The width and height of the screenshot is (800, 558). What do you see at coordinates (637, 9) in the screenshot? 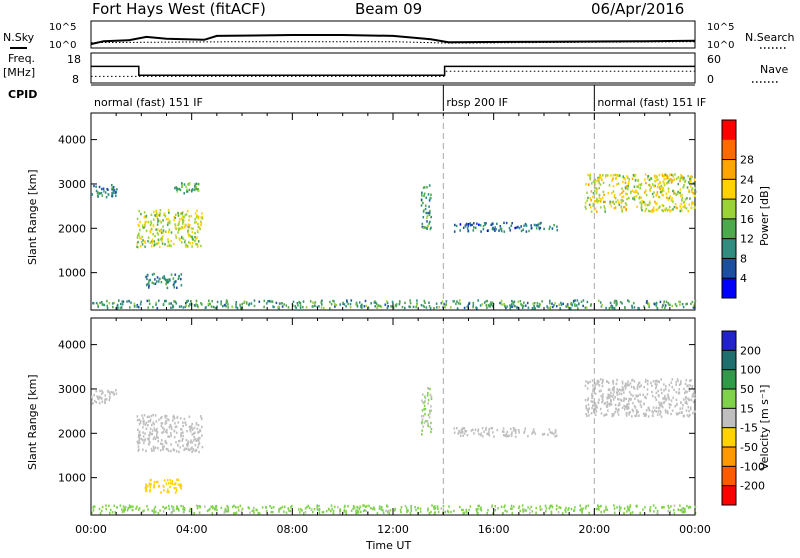
I see `date-label: 06/Apr/2016` at bounding box center [637, 9].